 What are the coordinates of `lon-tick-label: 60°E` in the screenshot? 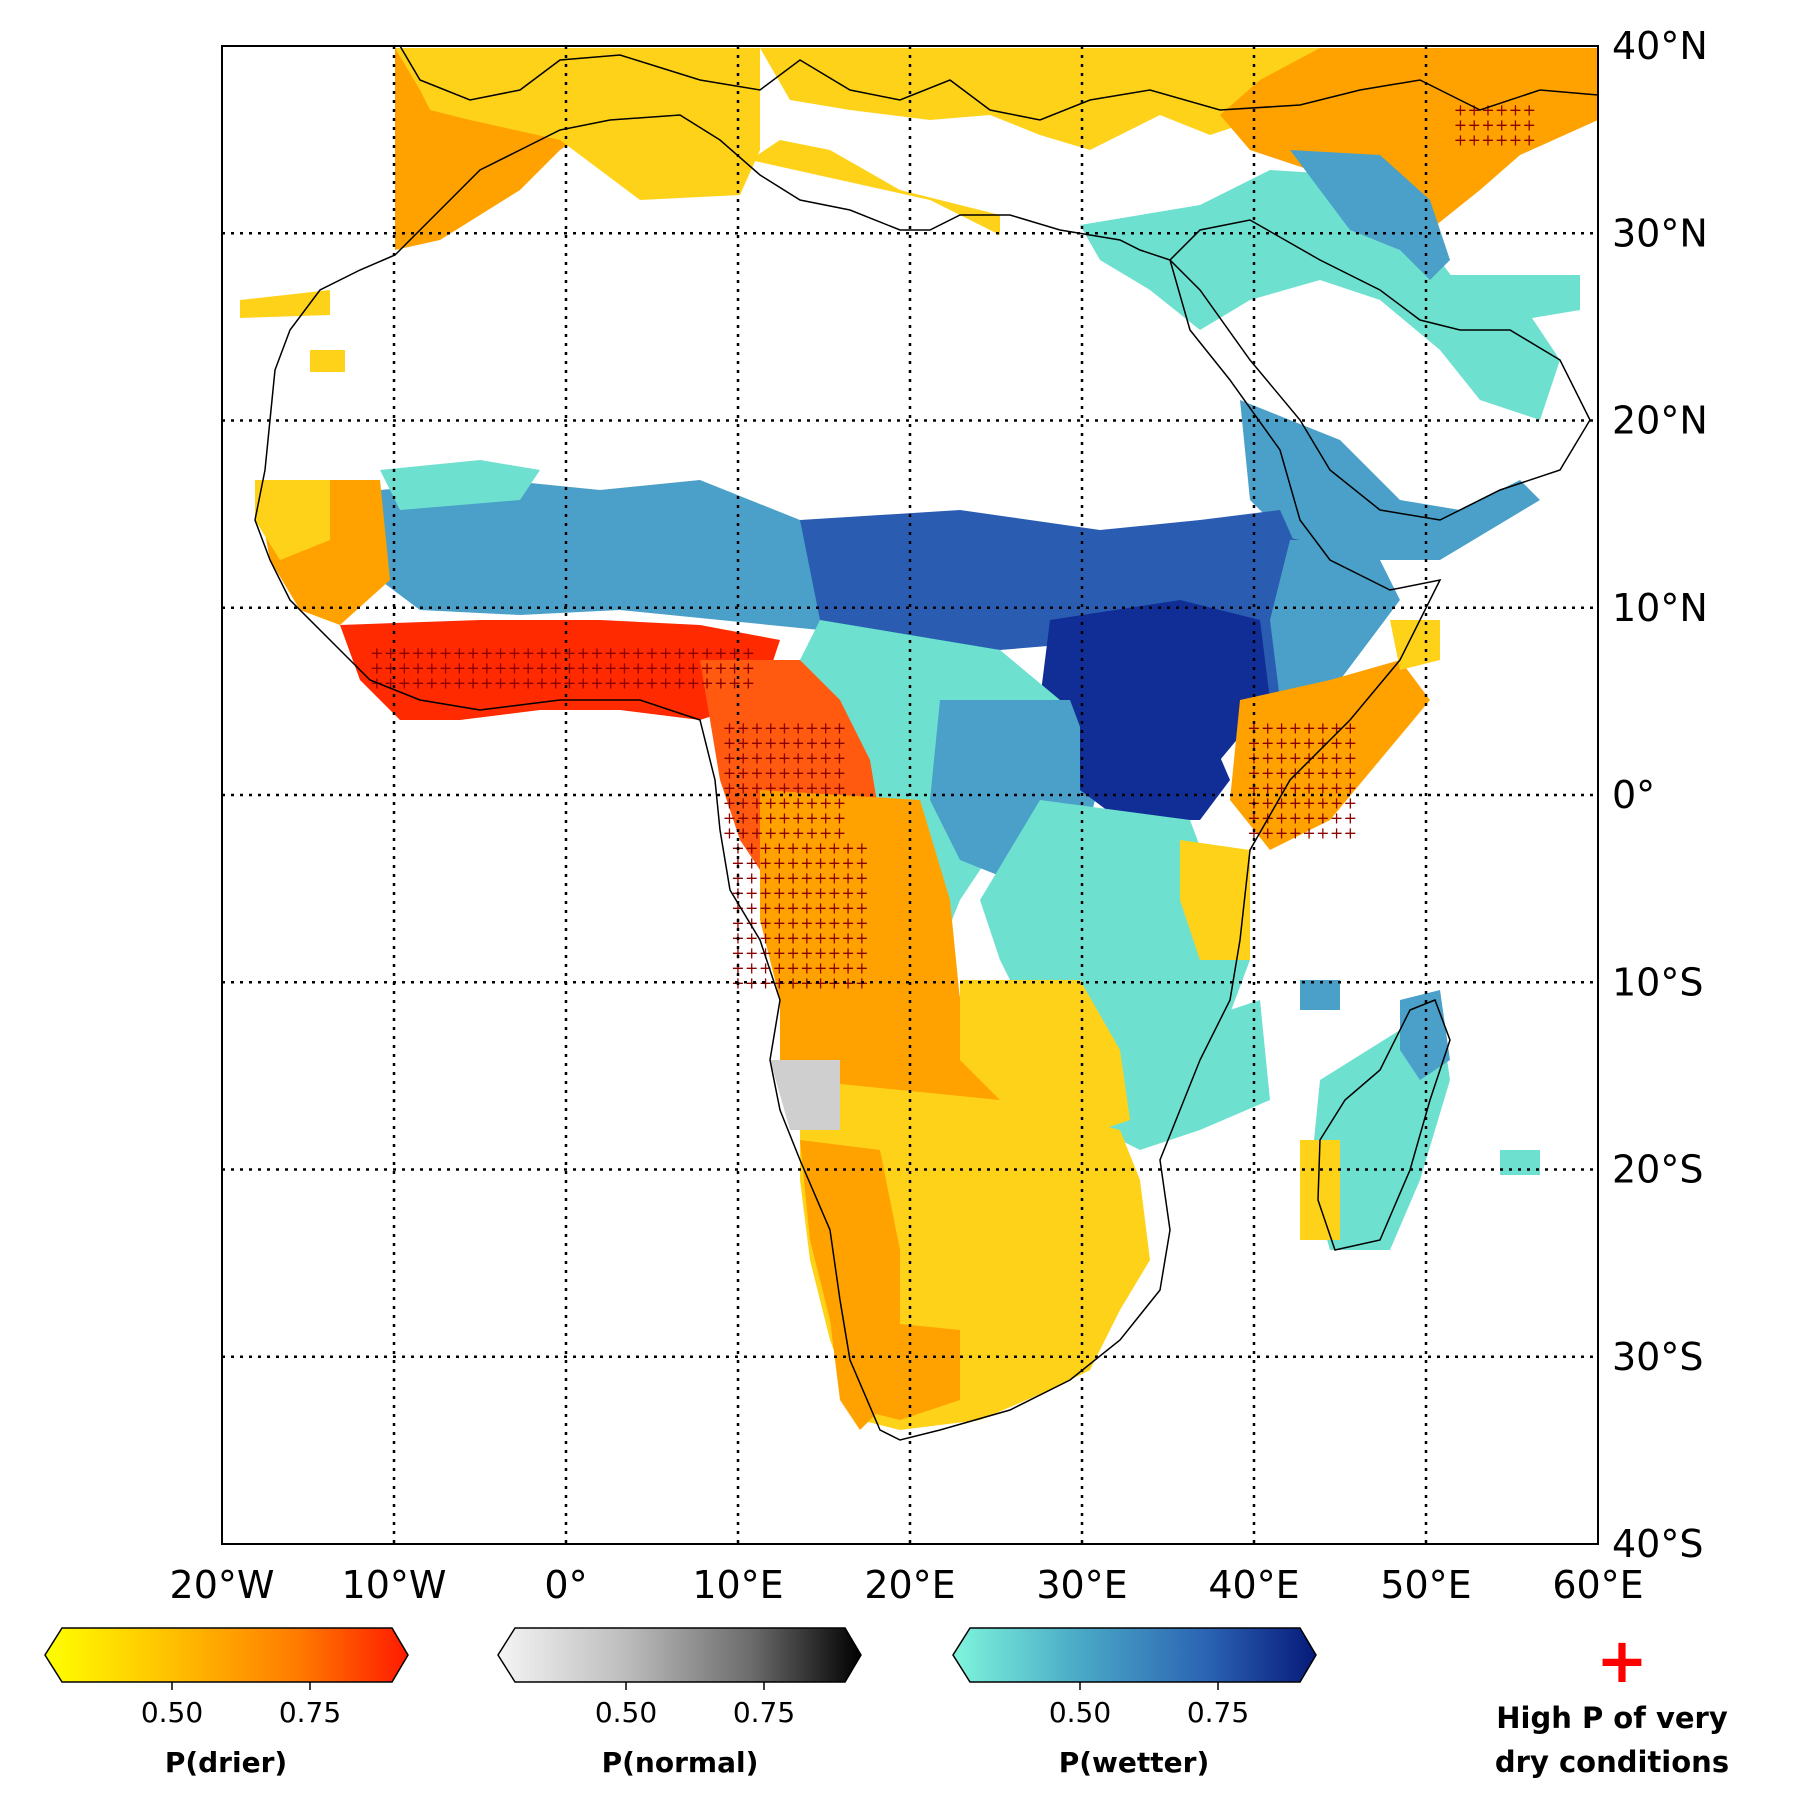 It's located at (1597, 1585).